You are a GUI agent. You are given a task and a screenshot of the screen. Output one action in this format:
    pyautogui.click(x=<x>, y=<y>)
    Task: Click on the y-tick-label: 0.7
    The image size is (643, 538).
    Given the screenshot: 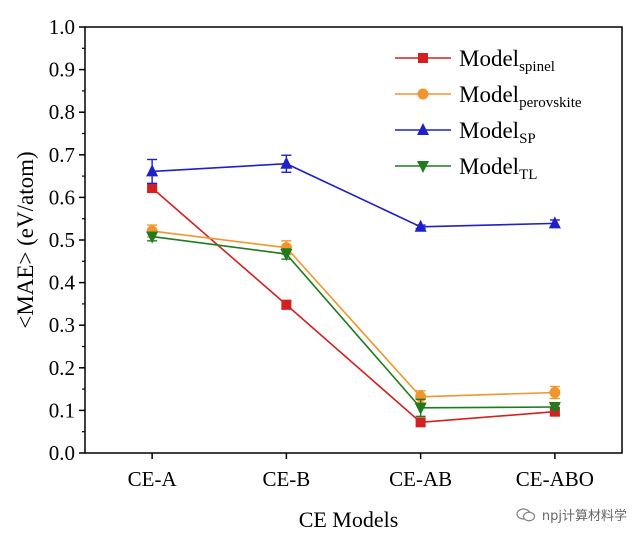 What is the action you would take?
    pyautogui.click(x=62, y=155)
    